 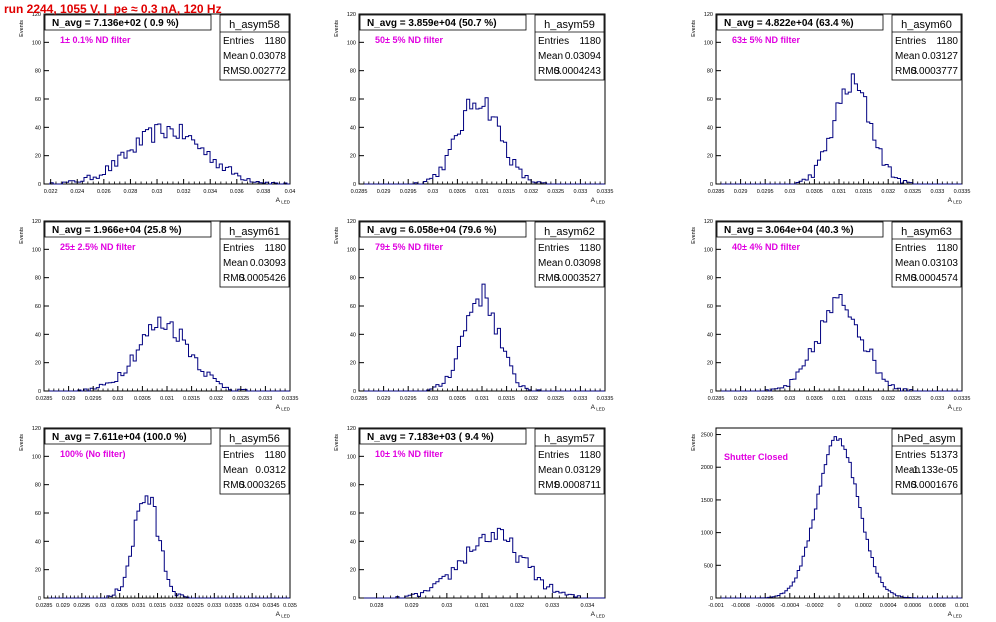 What do you see at coordinates (271, 606) in the screenshot?
I see `x-tick-label: 0.0345` at bounding box center [271, 606].